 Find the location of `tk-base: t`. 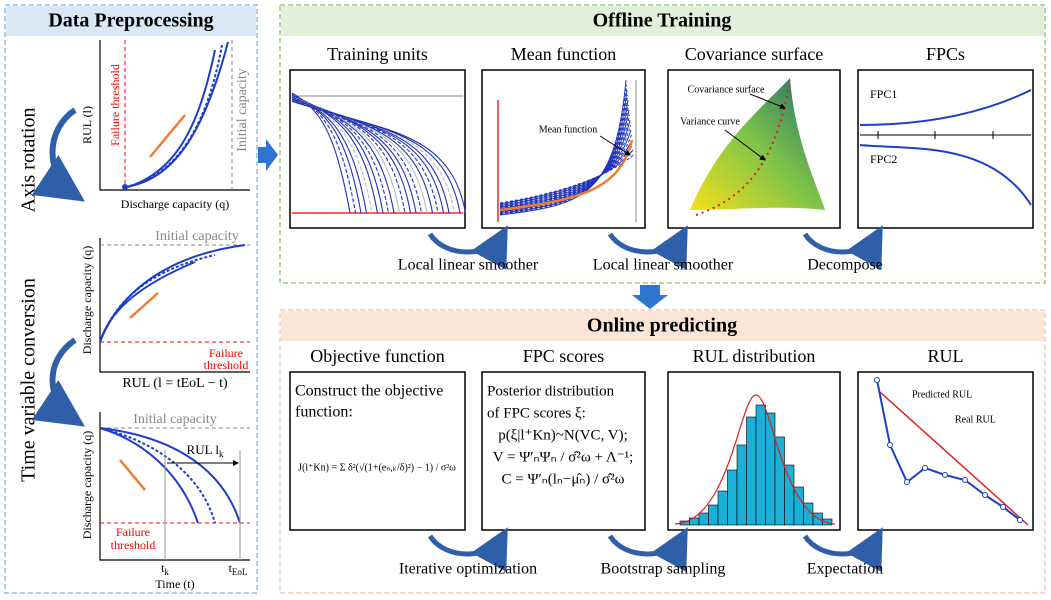

tk-base: t is located at coordinates (163, 568).